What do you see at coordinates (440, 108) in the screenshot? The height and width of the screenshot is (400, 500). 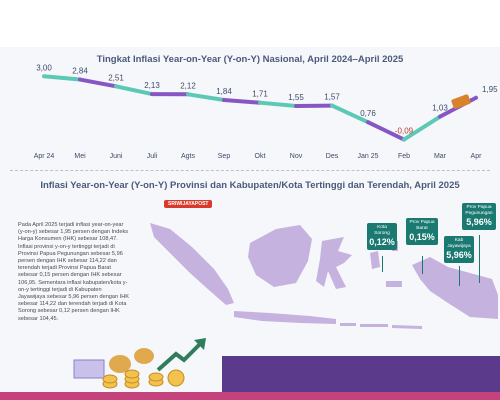 I see `value-label-11: 1,03` at bounding box center [440, 108].